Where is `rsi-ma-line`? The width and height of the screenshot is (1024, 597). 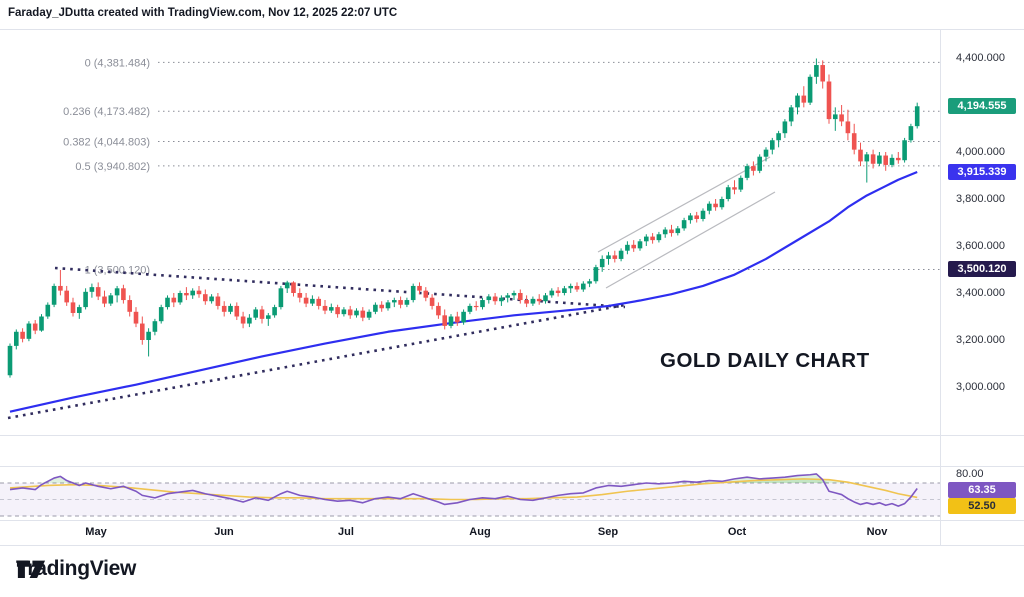 rsi-ma-line is located at coordinates (463, 489).